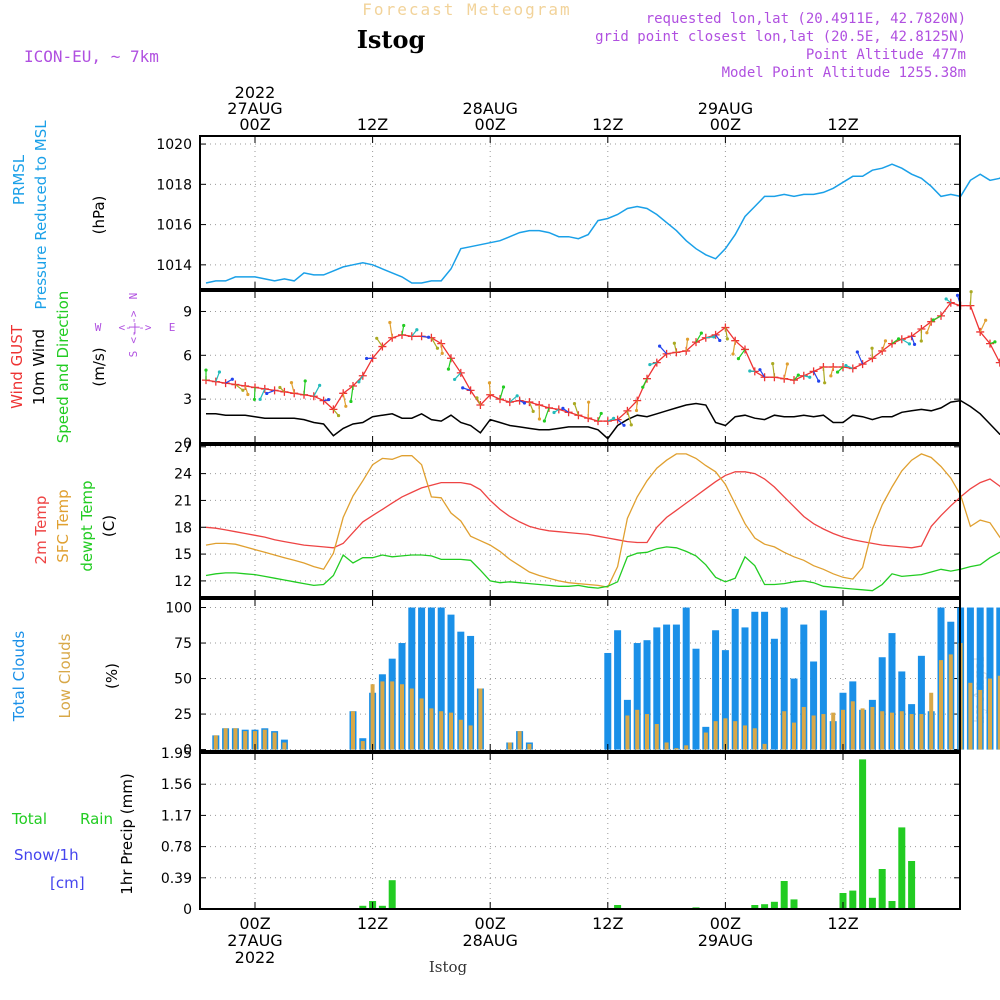 The image size is (1000, 1000). I want to click on gust-line, so click(602, 361).